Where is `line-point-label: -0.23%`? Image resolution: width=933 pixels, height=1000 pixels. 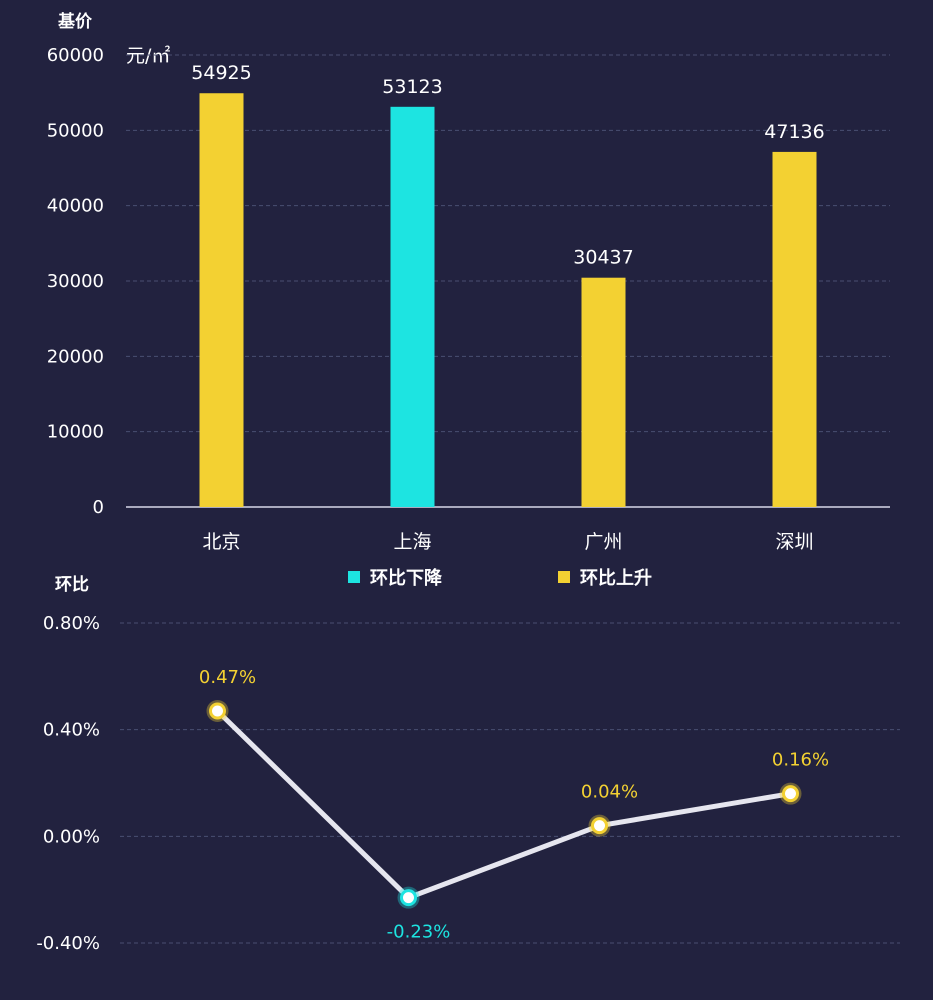
line-point-label: -0.23% is located at coordinates (419, 932).